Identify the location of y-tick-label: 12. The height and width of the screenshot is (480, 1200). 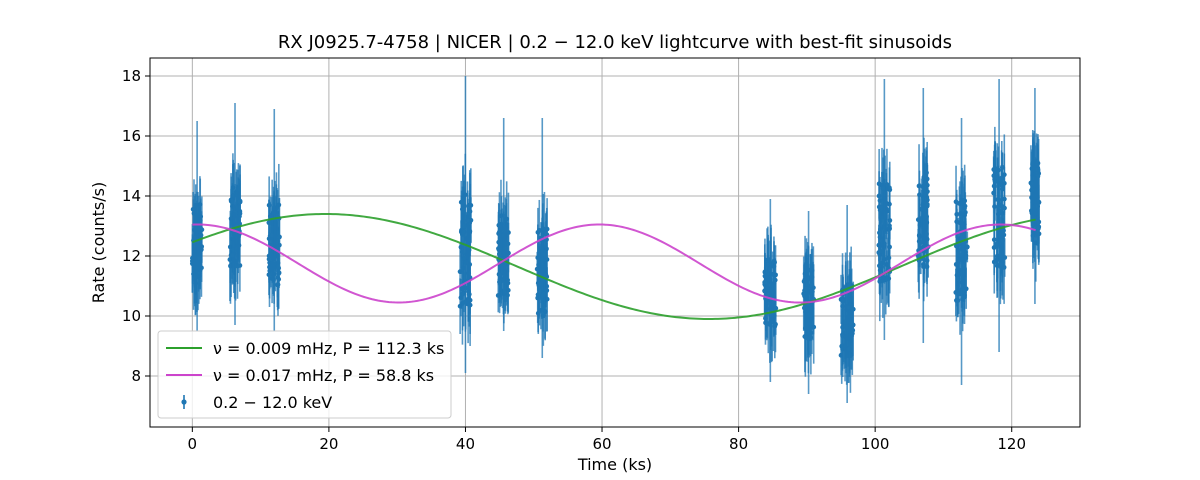
(131, 256).